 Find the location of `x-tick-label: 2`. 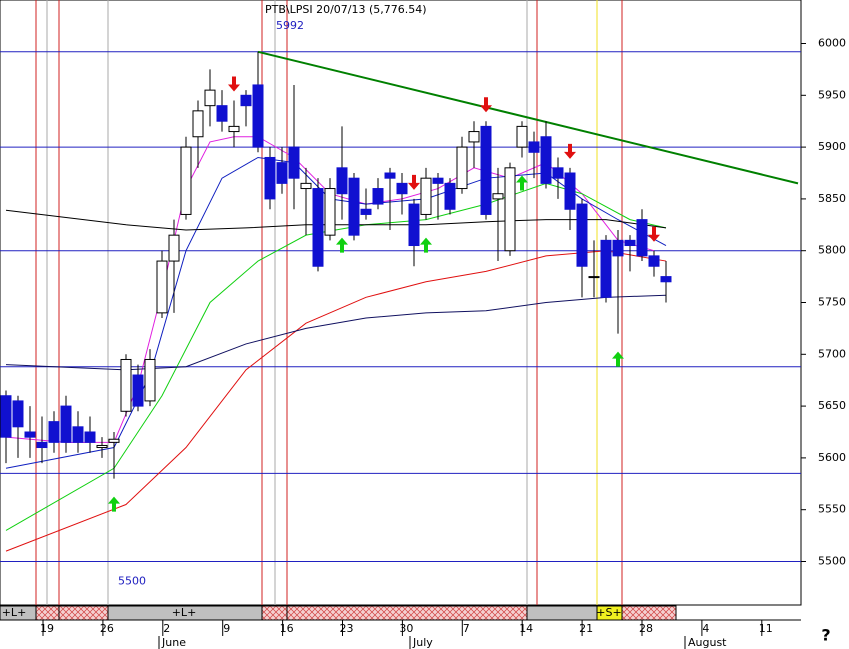

x-tick-label: 2 is located at coordinates (166, 628).